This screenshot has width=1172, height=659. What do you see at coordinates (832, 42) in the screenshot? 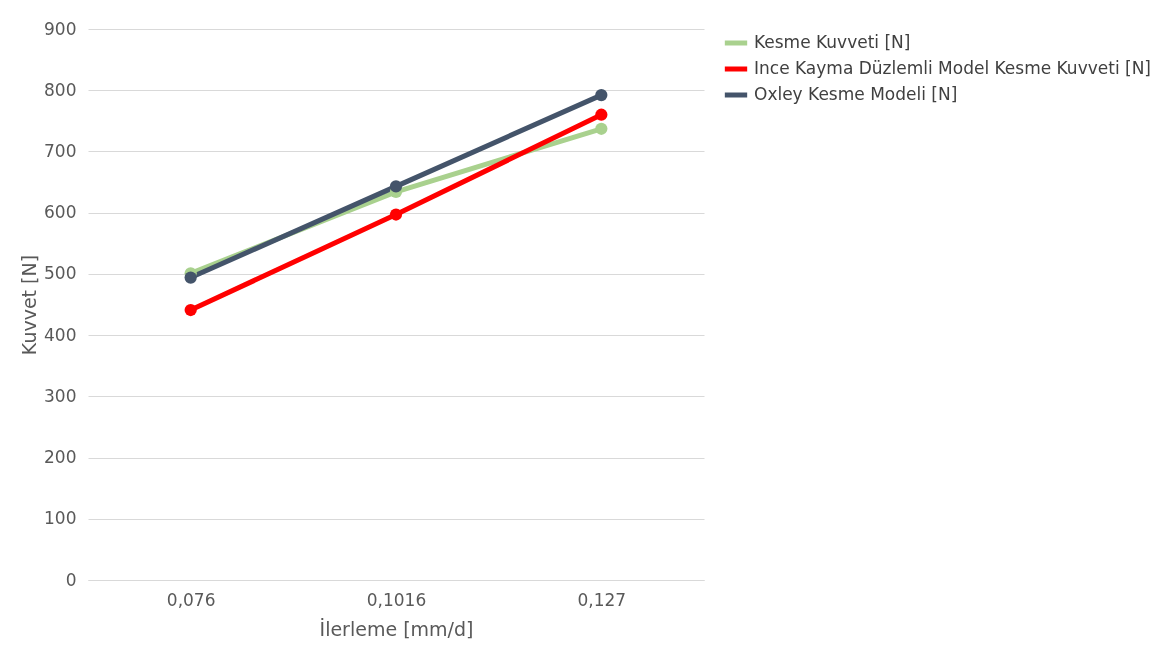
I see `legend-label: Kesme Kuvveti [N]` at bounding box center [832, 42].